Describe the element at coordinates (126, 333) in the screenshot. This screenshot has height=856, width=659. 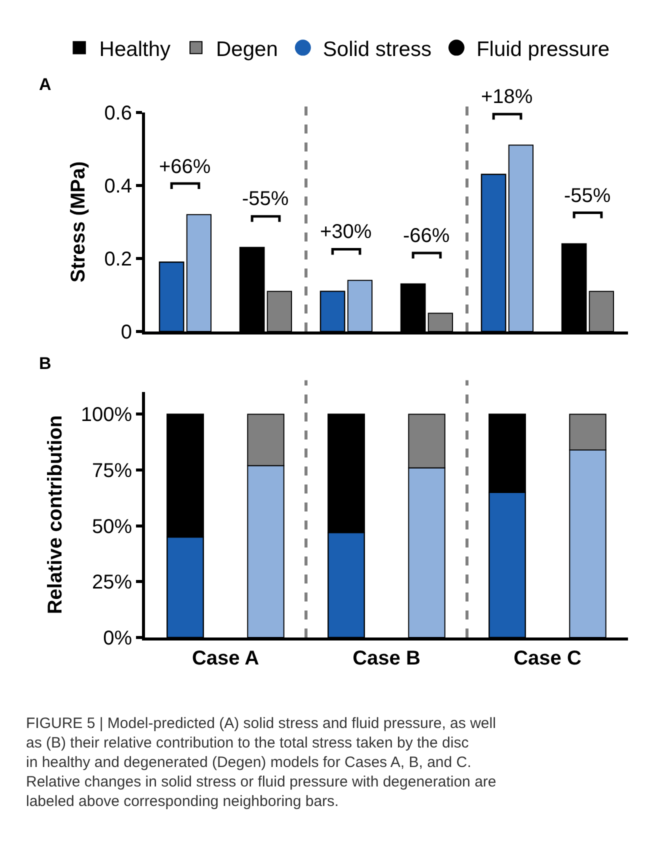
I see `y-tick-label: 0` at that location.